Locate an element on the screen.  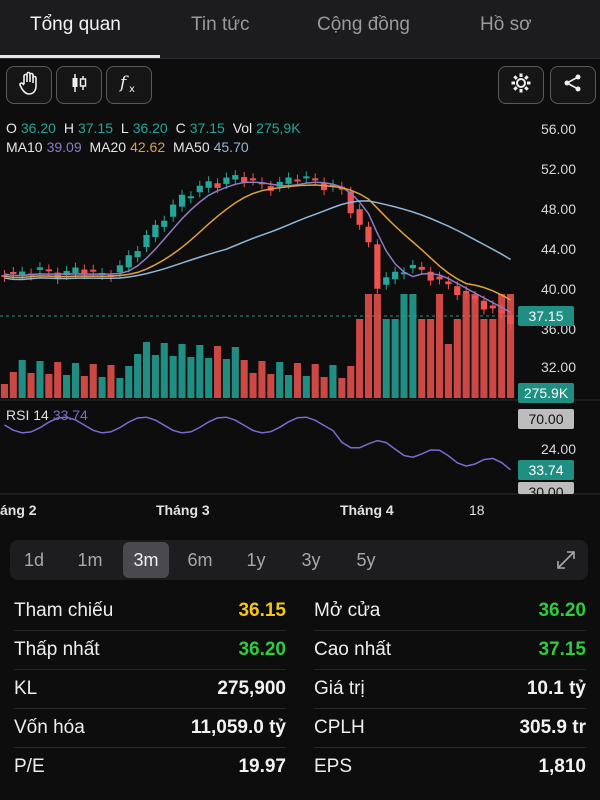
ma-legend: MA10 39.09 MA20 42.62 MA50 45.70 is located at coordinates (127, 147).